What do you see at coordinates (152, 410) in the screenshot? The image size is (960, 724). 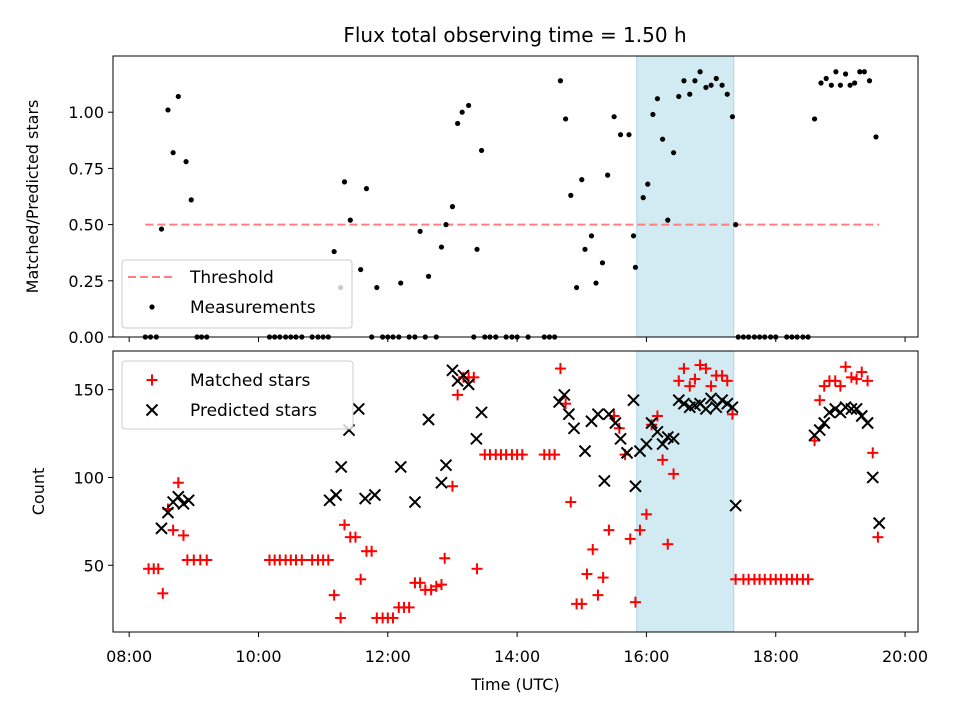 I see `legend-x-marker` at bounding box center [152, 410].